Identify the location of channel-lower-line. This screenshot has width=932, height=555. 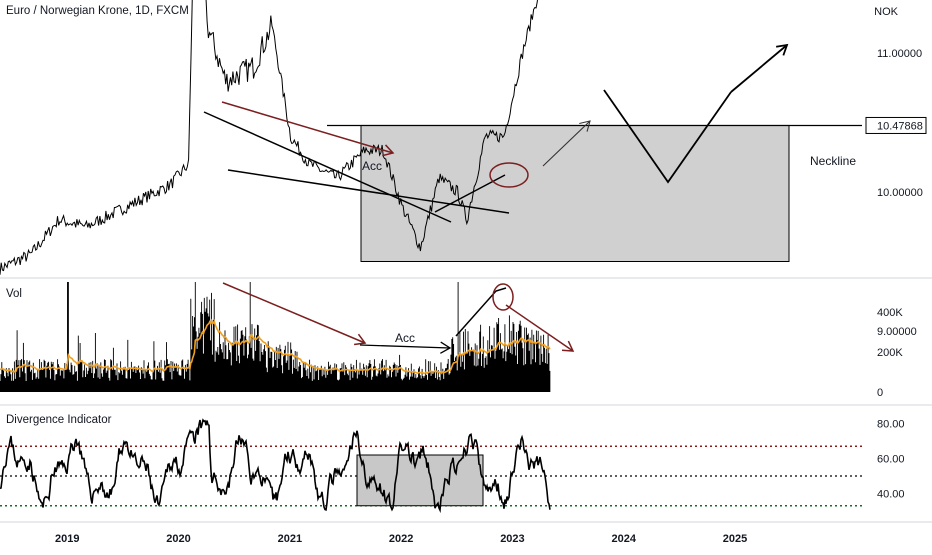
(368, 191).